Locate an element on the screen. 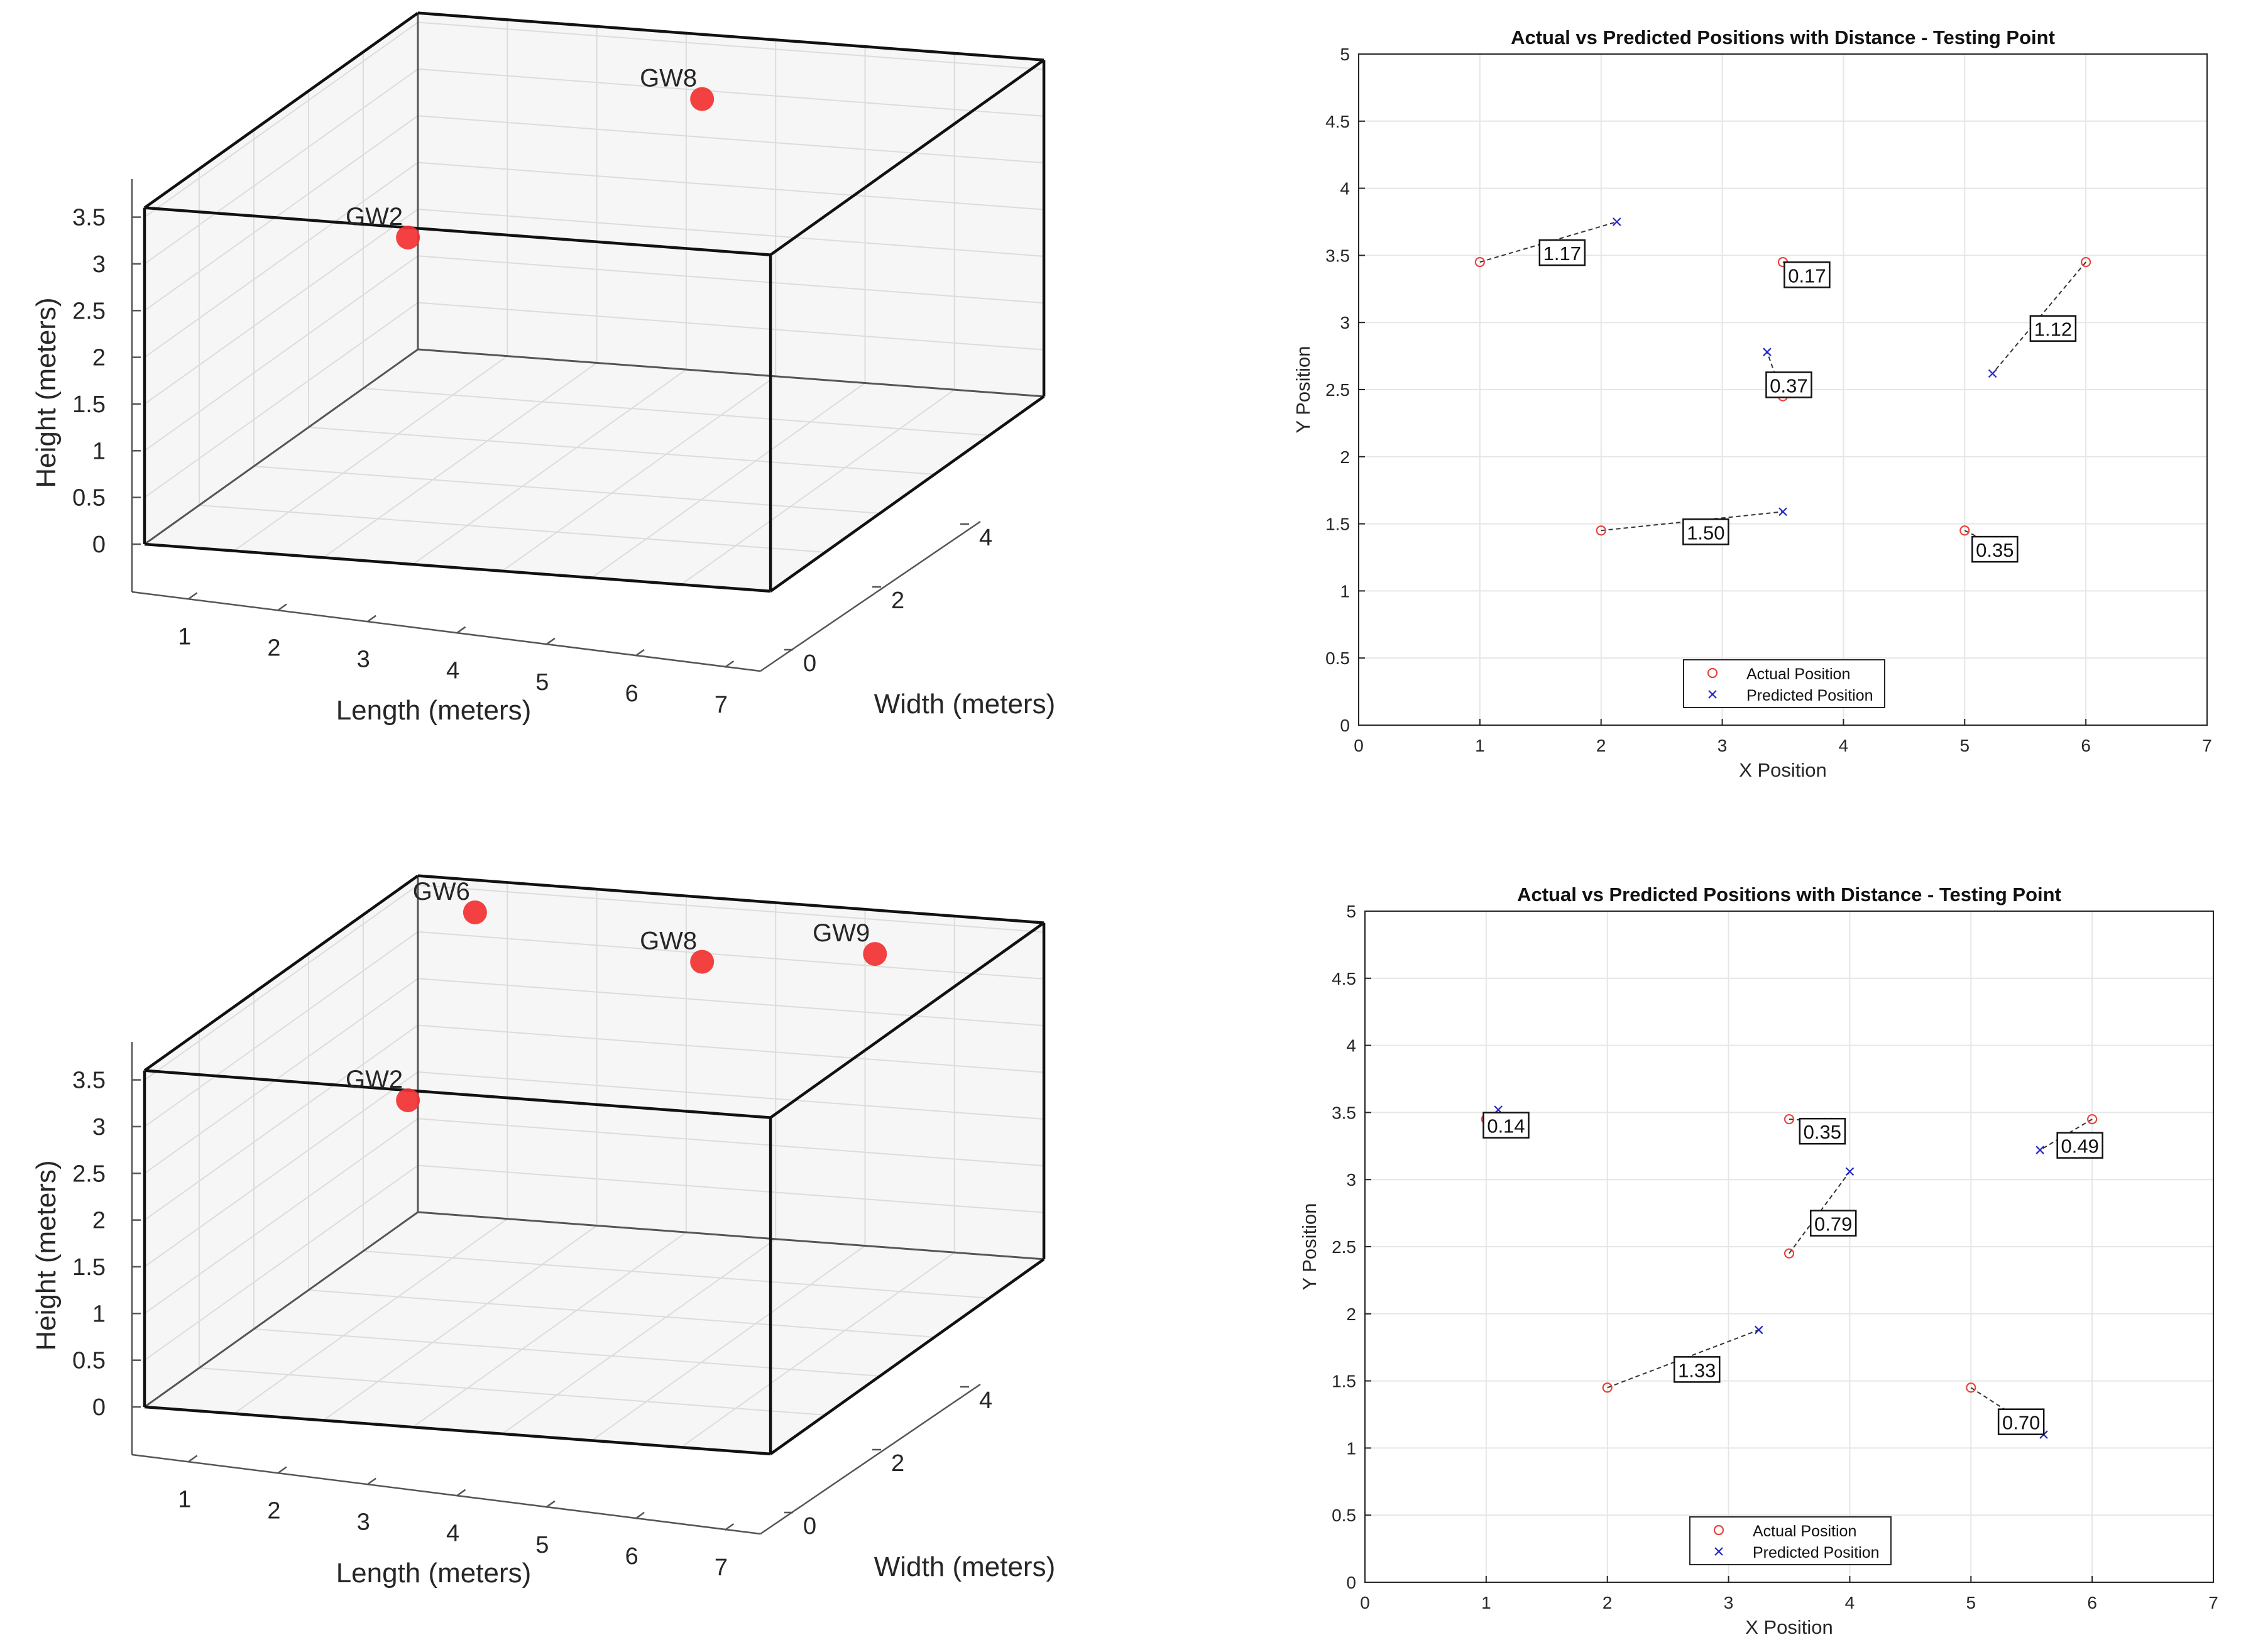  y-tick-label: 1 is located at coordinates (1345, 591).